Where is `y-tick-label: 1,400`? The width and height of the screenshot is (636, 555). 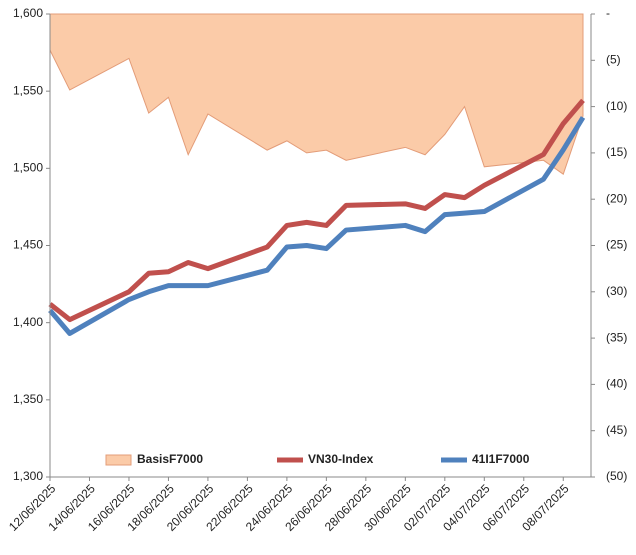
y-tick-label: 1,400 is located at coordinates (28, 322).